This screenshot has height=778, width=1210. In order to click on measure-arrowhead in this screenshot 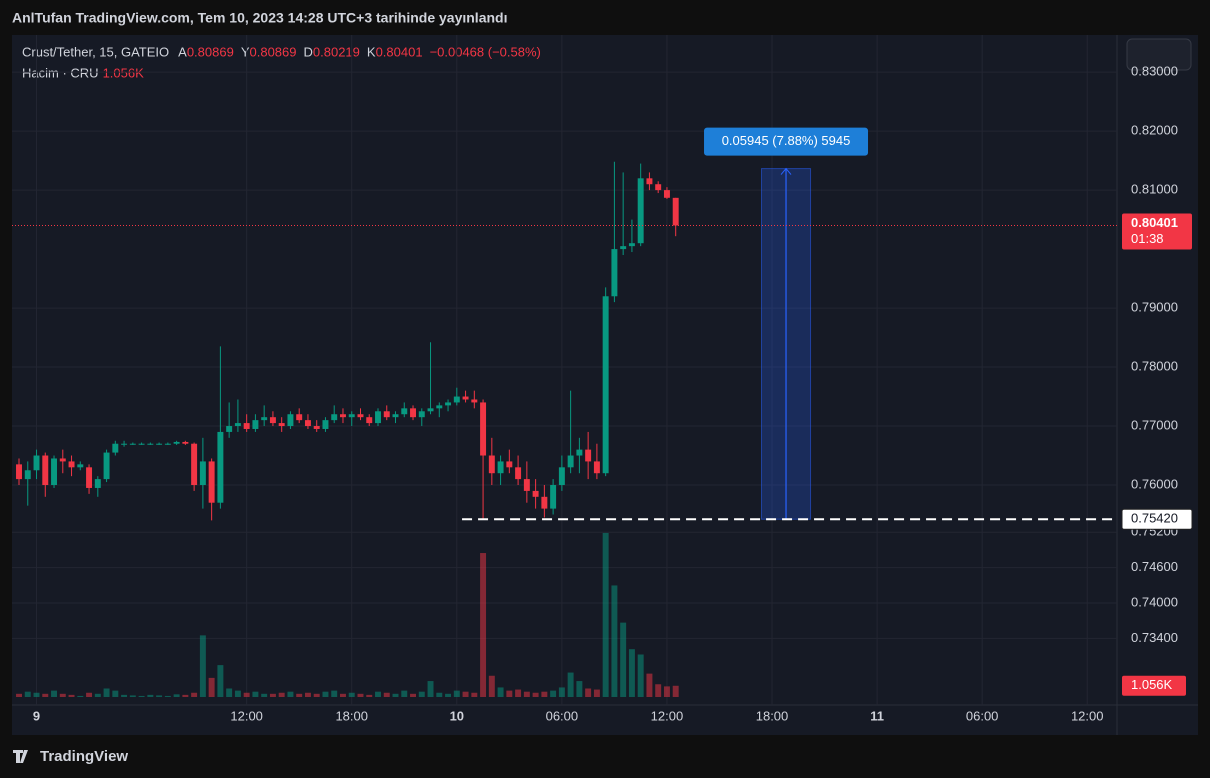, I will do `click(786, 171)`.